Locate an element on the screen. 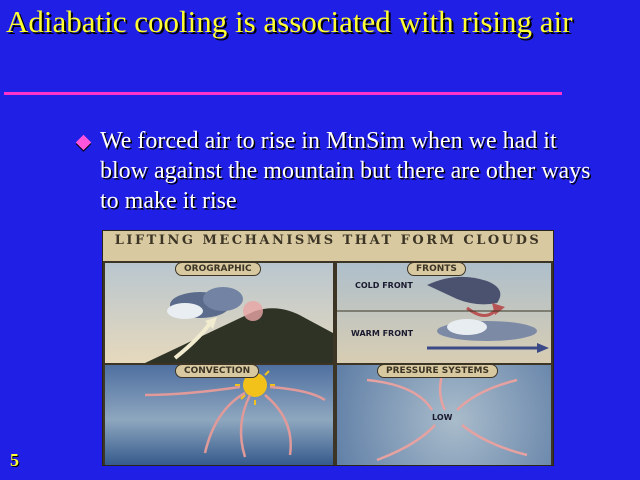 This screenshot has height=480, width=640. bullet-diamond-icon is located at coordinates (83, 142).